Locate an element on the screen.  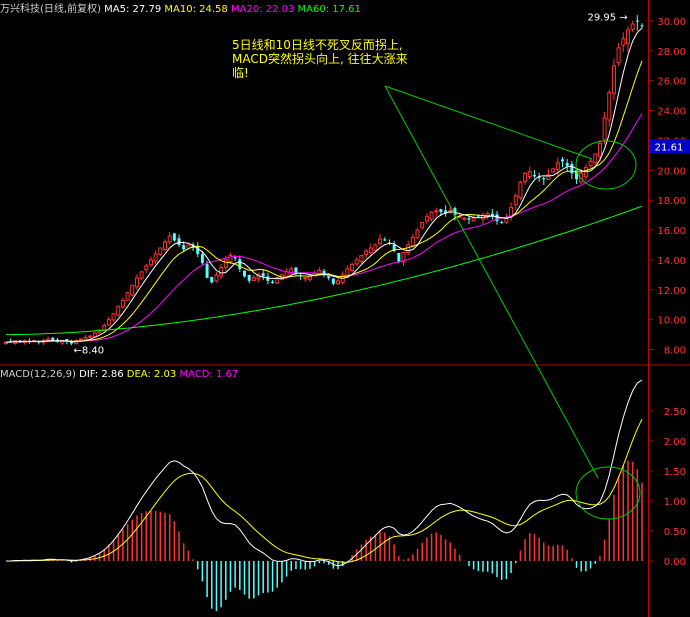
price-tick-label: 28.00 is located at coordinates (671, 52).